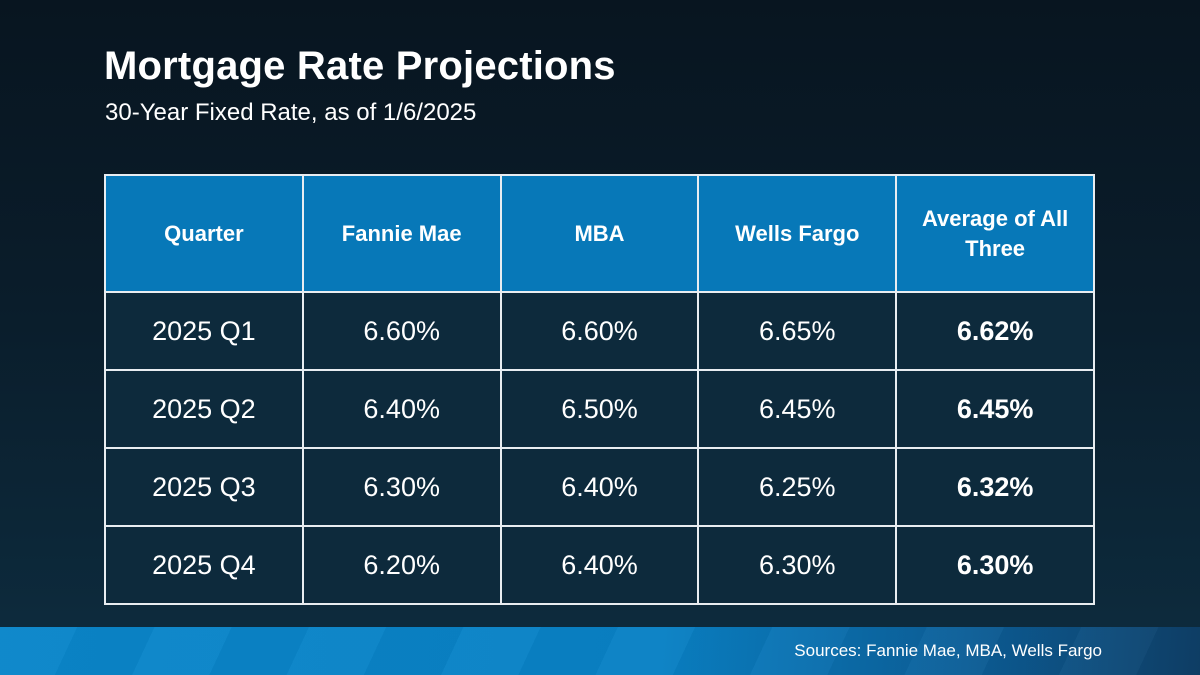  What do you see at coordinates (797, 565) in the screenshot?
I see `cell-wells-fargo: 6.30%` at bounding box center [797, 565].